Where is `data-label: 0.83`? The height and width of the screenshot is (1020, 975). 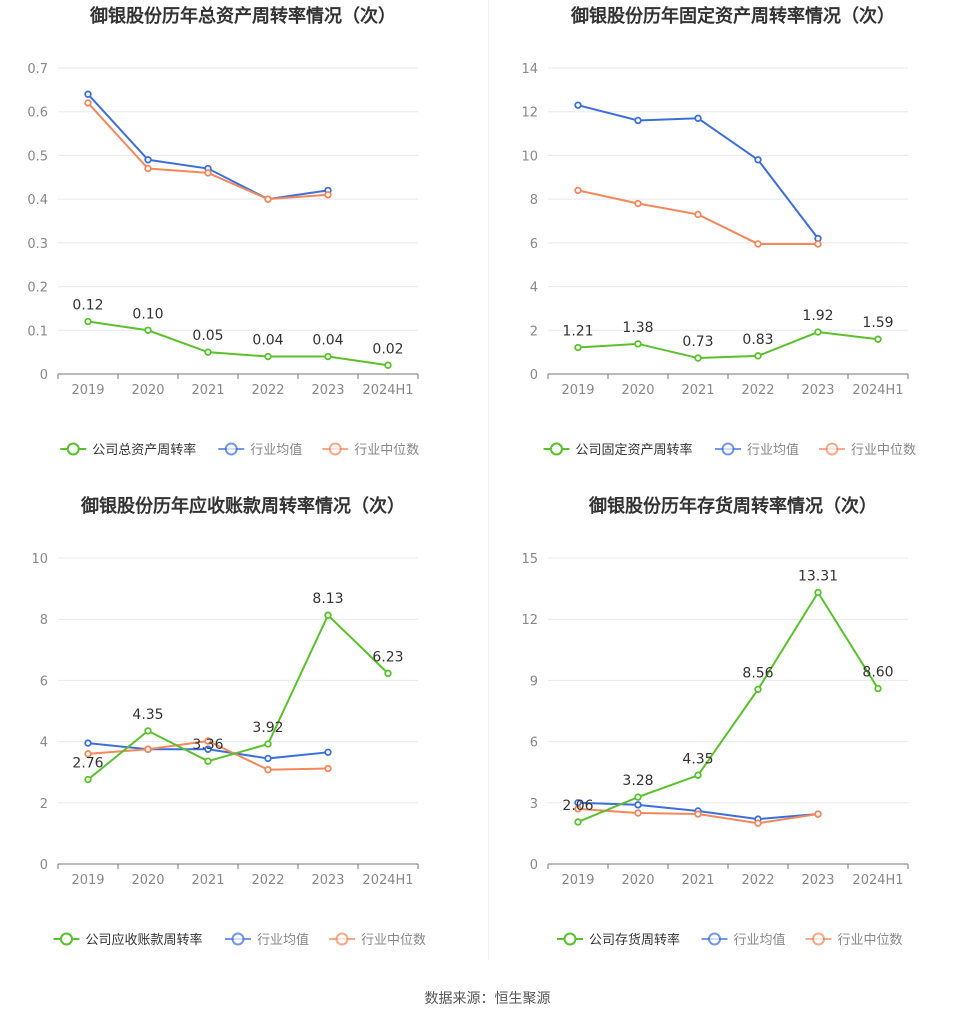 data-label: 0.83 is located at coordinates (757, 340).